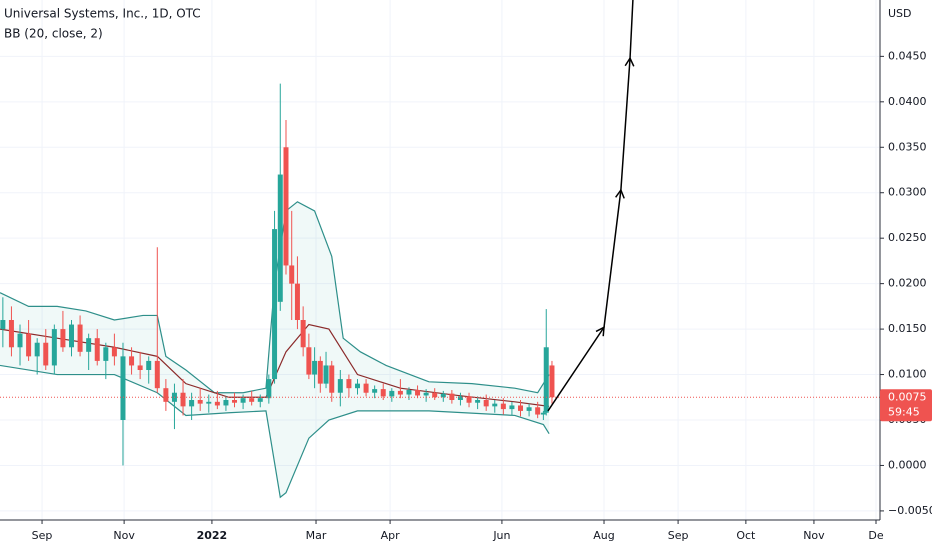 Image resolution: width=932 pixels, height=550 pixels. What do you see at coordinates (904, 411) in the screenshot?
I see `countdown-label: 59:45` at bounding box center [904, 411].